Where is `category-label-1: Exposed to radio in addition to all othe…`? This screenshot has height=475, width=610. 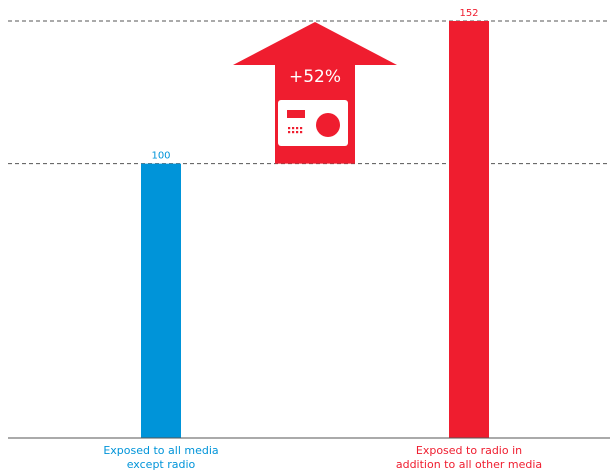 category-label-1: Exposed to radio in addition to all othe… is located at coordinates (469, 457).